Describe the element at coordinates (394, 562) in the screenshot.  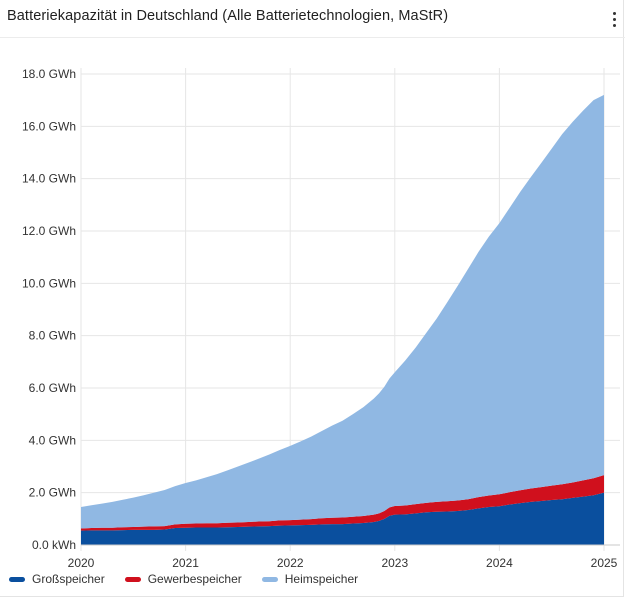
I see `x-tick-label: 2023` at that location.